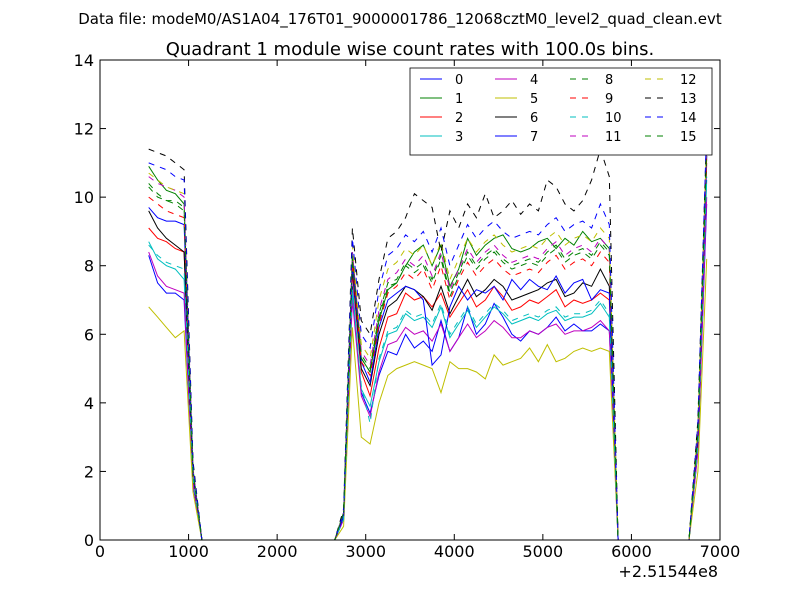 This screenshot has width=800, height=600. I want to click on legend-box, so click(561, 111).